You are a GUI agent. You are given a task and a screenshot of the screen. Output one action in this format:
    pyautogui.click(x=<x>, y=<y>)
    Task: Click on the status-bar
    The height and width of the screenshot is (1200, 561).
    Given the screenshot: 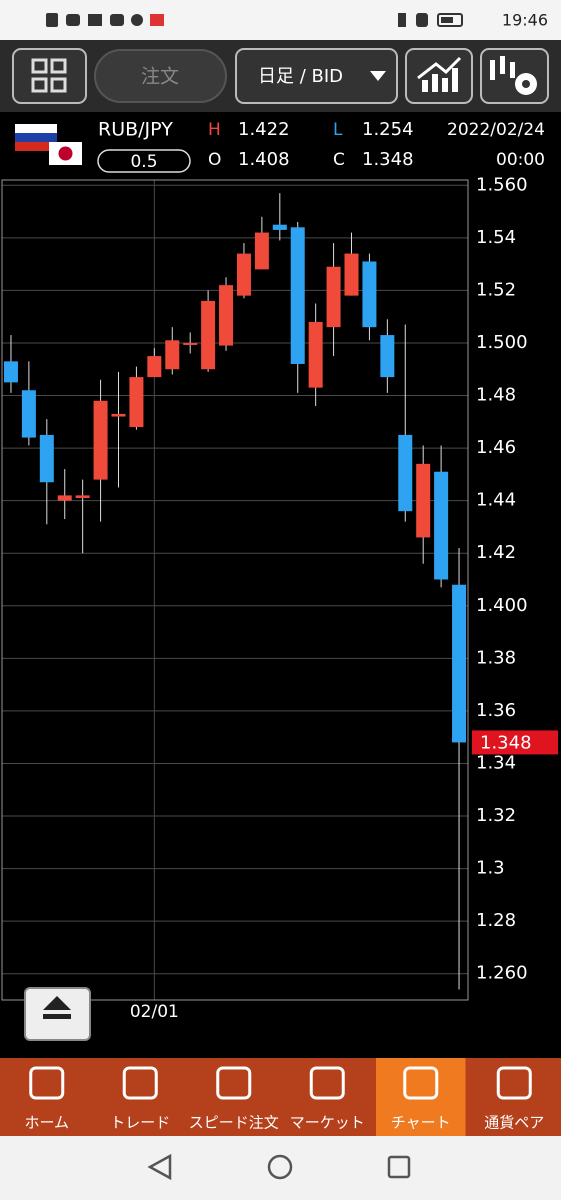 What is the action you would take?
    pyautogui.click(x=280, y=20)
    